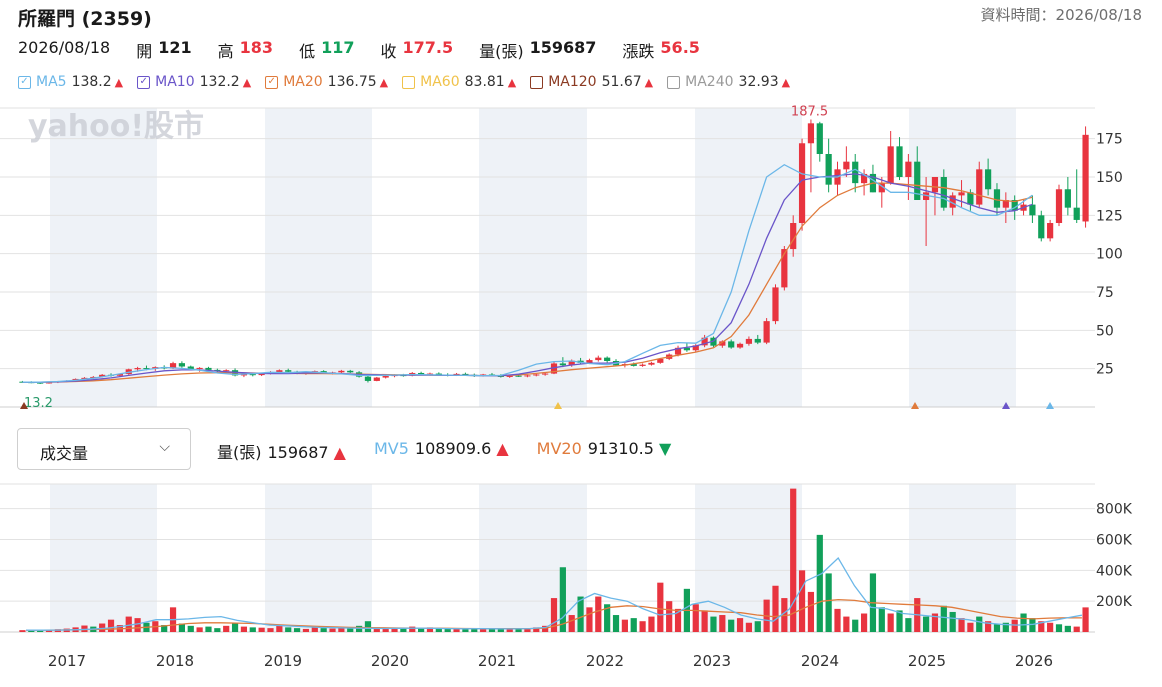  What do you see at coordinates (175, 82) in the screenshot?
I see `ma-name: MA10` at bounding box center [175, 82].